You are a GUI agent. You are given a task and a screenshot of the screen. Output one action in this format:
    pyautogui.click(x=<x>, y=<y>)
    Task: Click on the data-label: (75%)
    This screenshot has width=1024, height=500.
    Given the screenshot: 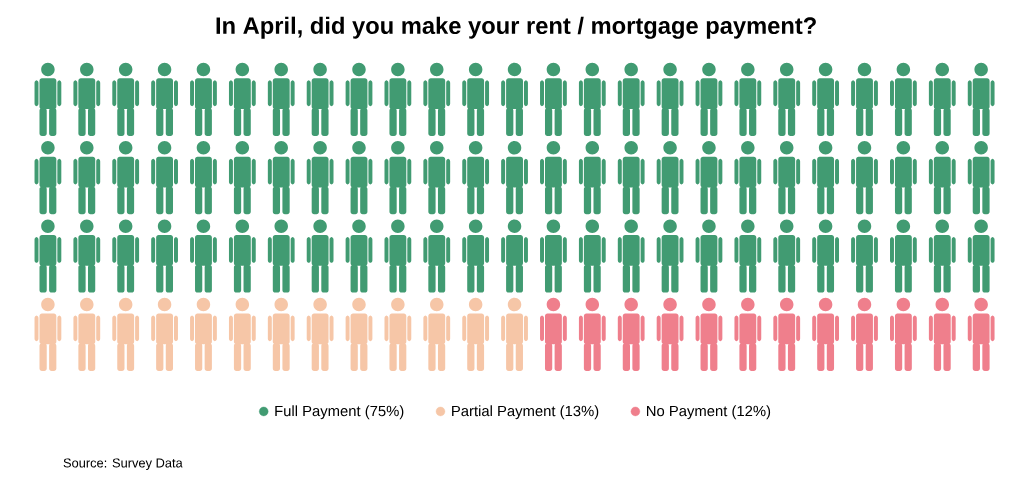 What is the action you would take?
    pyautogui.click(x=384, y=412)
    